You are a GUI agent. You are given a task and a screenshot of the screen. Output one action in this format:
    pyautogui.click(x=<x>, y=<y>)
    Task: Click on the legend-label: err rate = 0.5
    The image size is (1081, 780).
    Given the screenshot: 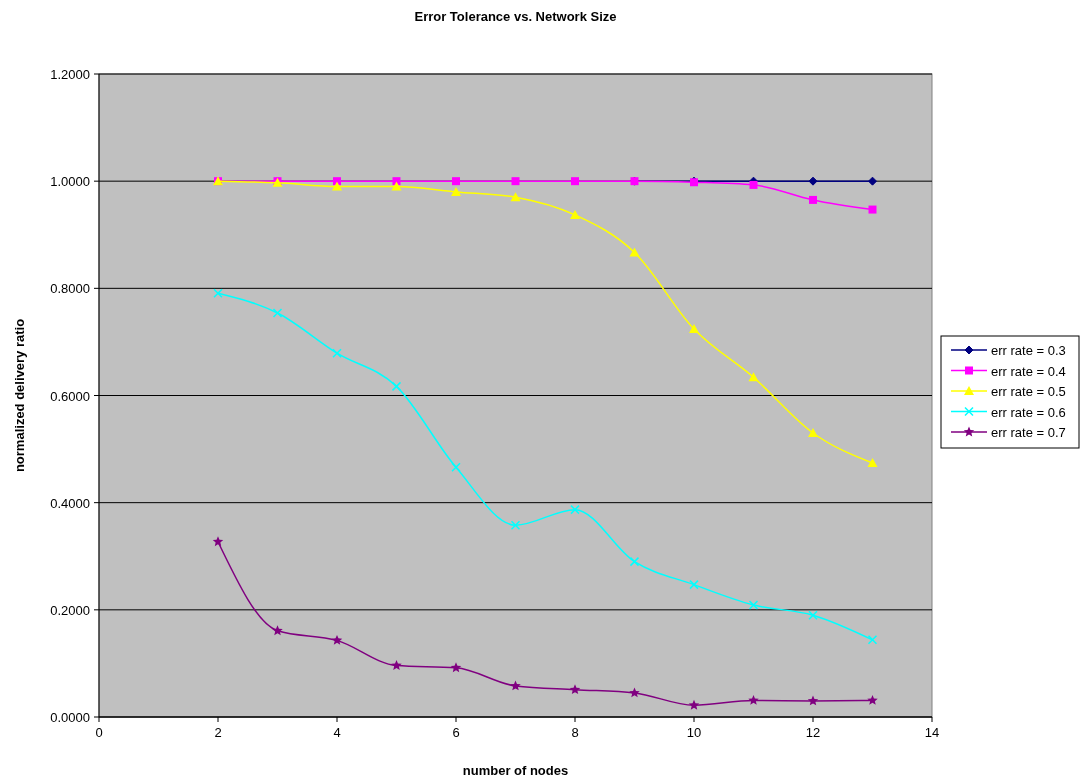 What is the action you would take?
    pyautogui.click(x=1028, y=391)
    